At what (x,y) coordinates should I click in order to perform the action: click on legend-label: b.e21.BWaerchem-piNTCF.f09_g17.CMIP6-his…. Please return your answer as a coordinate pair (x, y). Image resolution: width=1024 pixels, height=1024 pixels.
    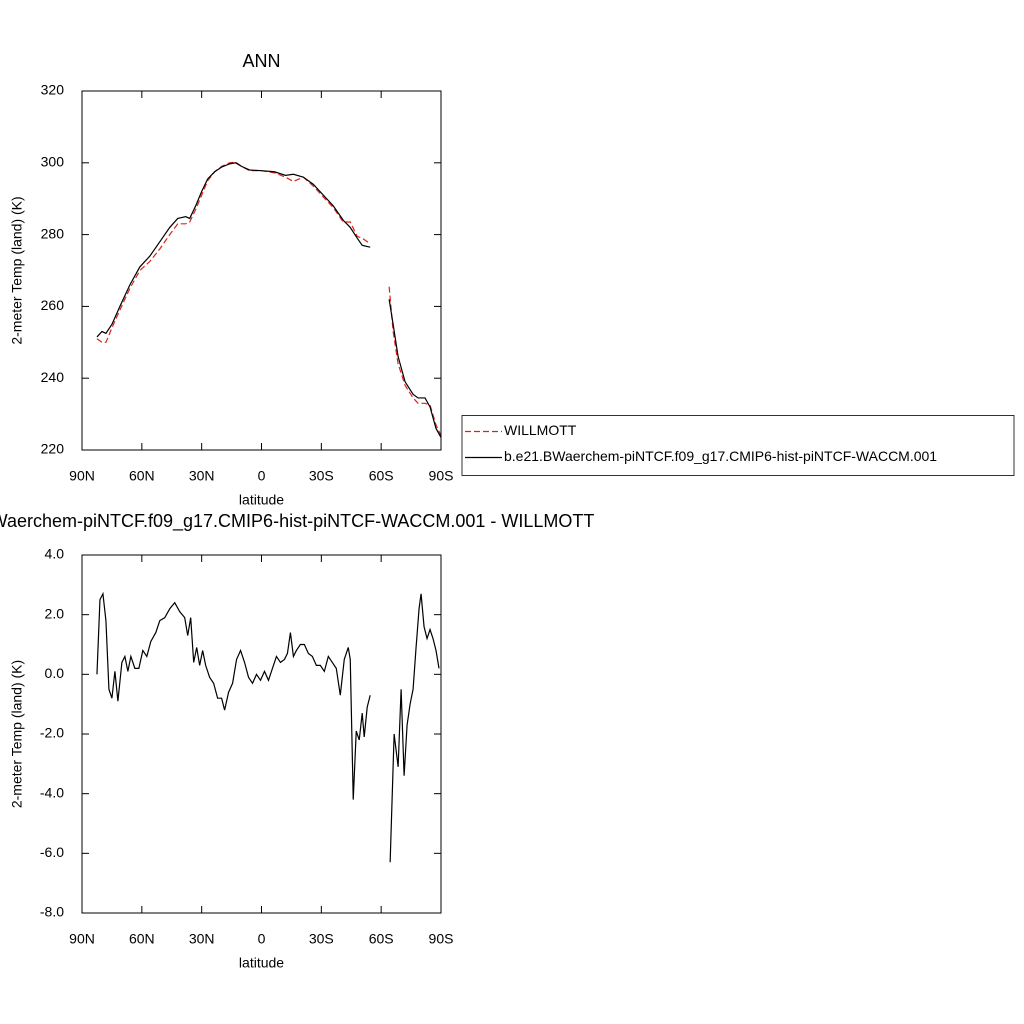
    Looking at the image, I should click on (720, 456).